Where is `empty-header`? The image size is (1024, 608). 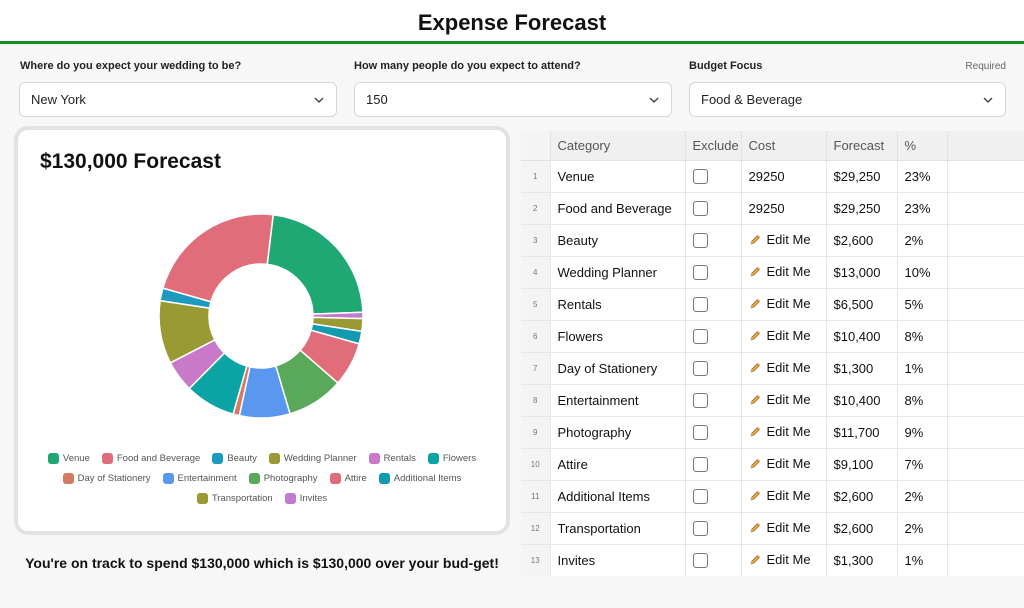
empty-header is located at coordinates (985, 146).